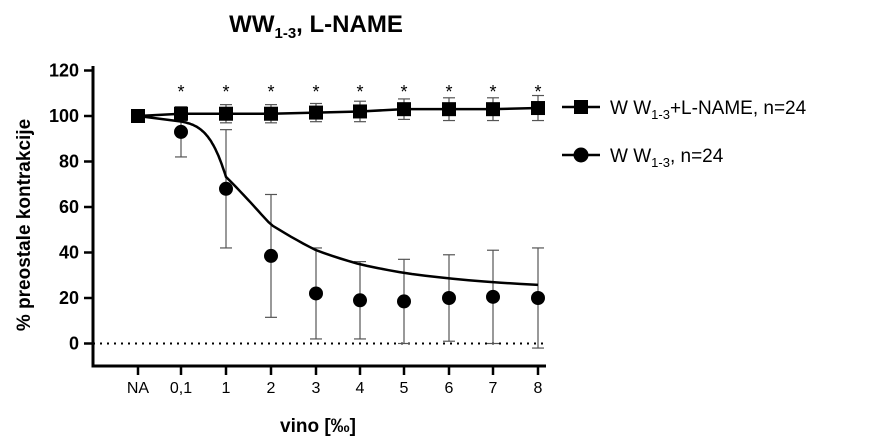 The width and height of the screenshot is (871, 439). What do you see at coordinates (349, 24) in the screenshot?
I see `title-rest: , L-NAME` at bounding box center [349, 24].